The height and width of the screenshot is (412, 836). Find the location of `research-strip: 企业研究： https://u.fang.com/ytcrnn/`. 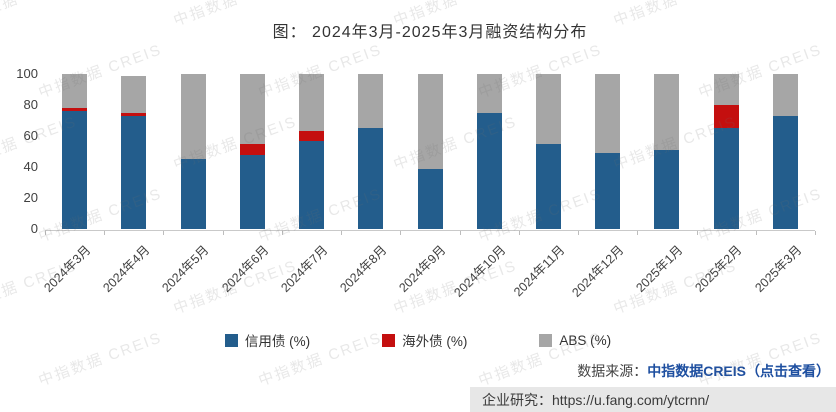

research-strip: 企业研究： https://u.fang.com/ytcrnn/ is located at coordinates (653, 399).